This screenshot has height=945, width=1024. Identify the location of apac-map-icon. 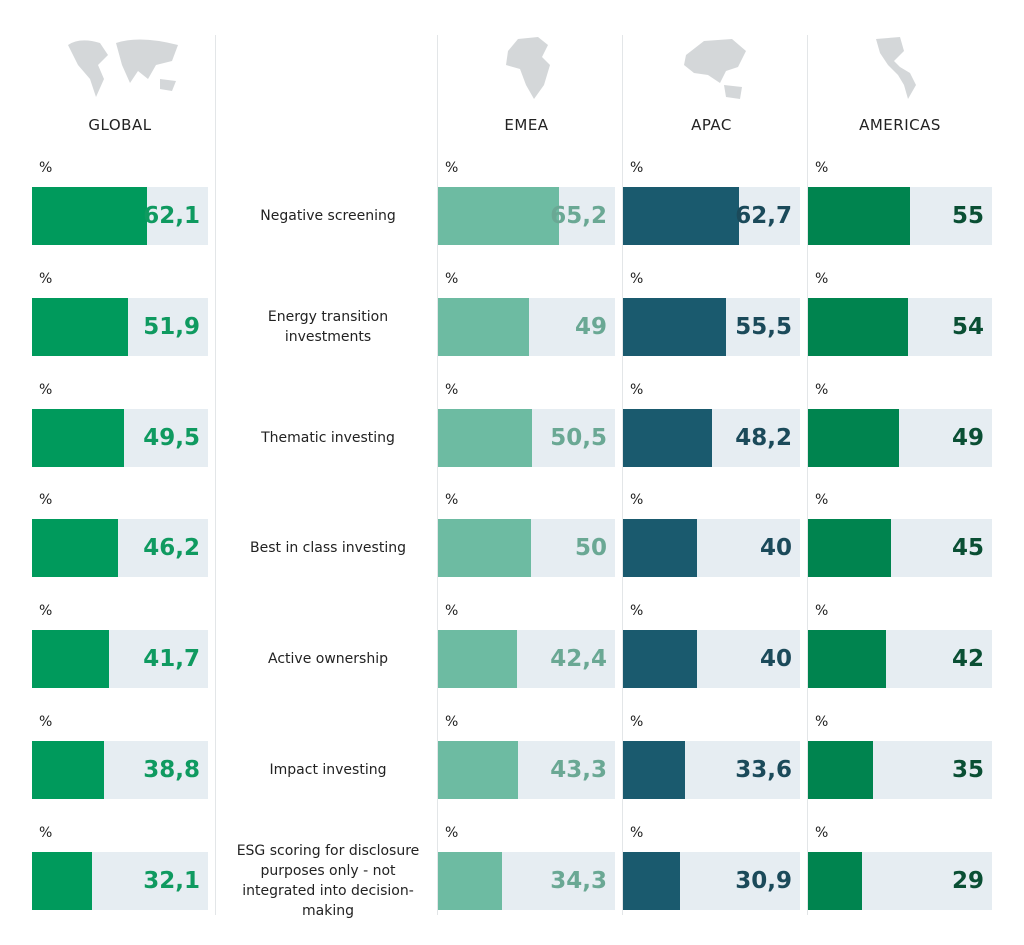
(715, 69).